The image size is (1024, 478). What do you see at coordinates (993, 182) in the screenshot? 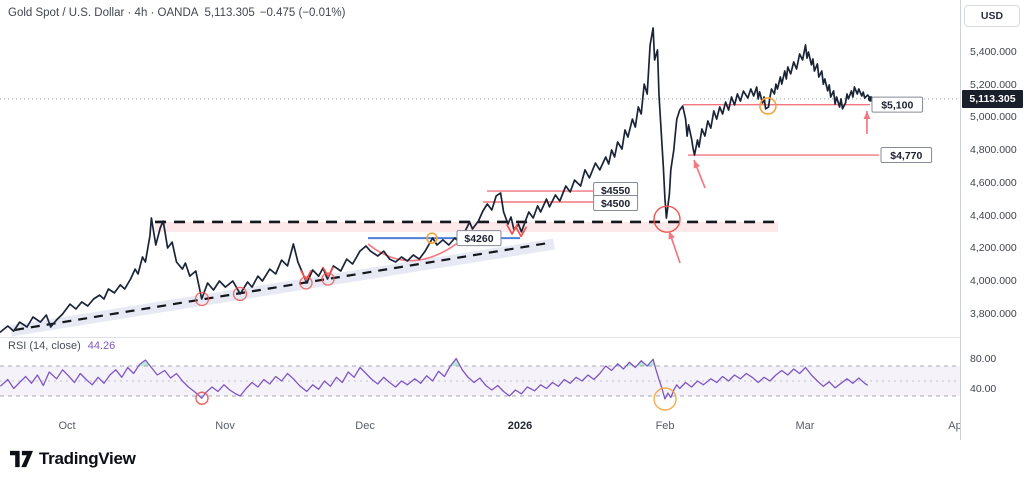
I see `price-axis-tick: 4,600.000` at bounding box center [993, 182].